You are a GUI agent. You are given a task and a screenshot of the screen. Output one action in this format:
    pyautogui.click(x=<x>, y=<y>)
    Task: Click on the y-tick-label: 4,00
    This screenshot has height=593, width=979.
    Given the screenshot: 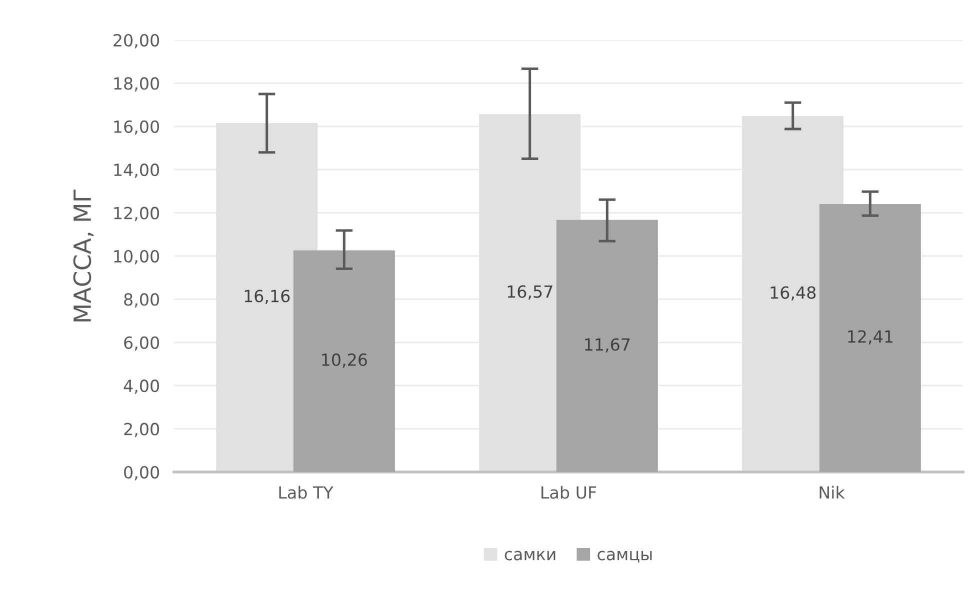 What is the action you would take?
    pyautogui.click(x=142, y=387)
    